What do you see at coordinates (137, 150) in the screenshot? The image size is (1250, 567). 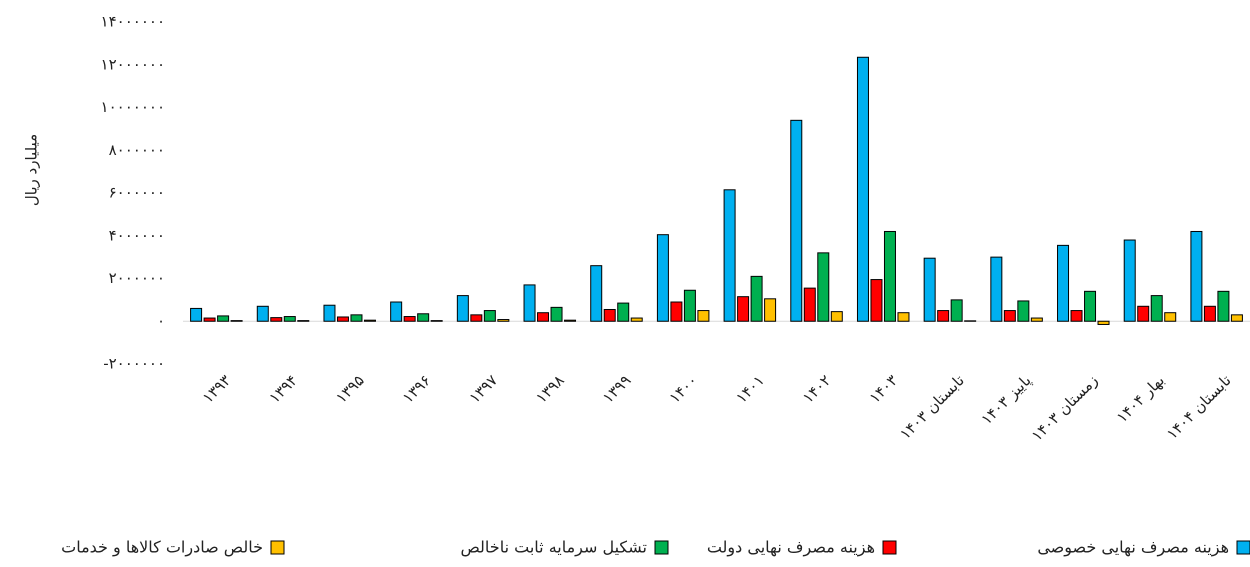 I see `y-tick-label: ۸۰۰۰۰۰۰` at bounding box center [137, 150].